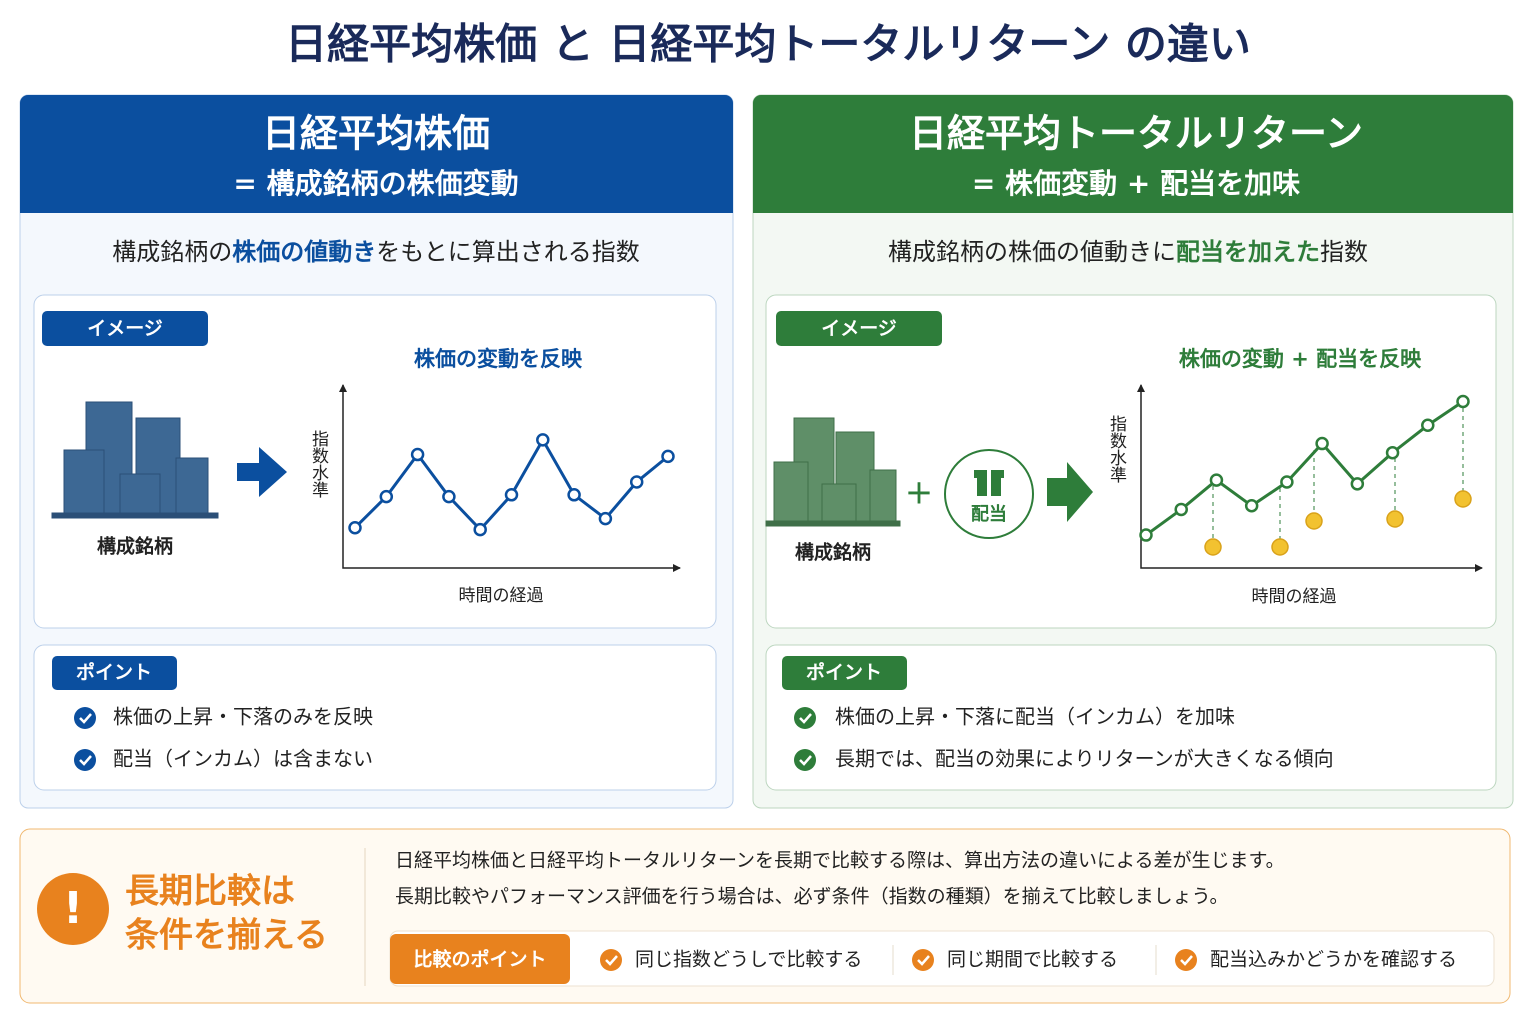 This screenshot has height=1024, width=1536. I want to click on compare-label: 比較のポイント, so click(479, 959).